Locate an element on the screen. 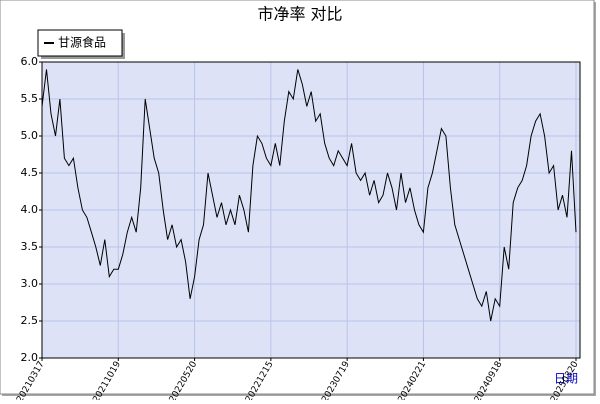 The image size is (600, 404). y-tick-label: 6.0 is located at coordinates (30, 61).